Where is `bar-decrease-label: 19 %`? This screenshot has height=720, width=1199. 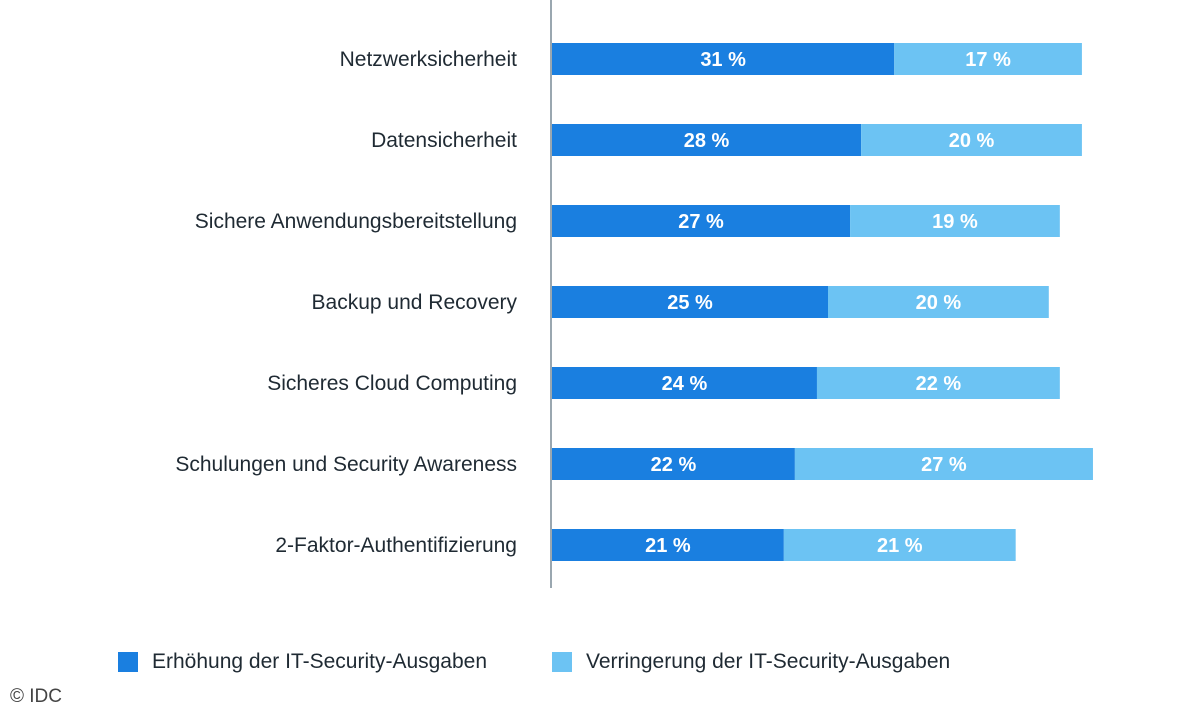
bar-decrease-label: 19 % is located at coordinates (955, 222).